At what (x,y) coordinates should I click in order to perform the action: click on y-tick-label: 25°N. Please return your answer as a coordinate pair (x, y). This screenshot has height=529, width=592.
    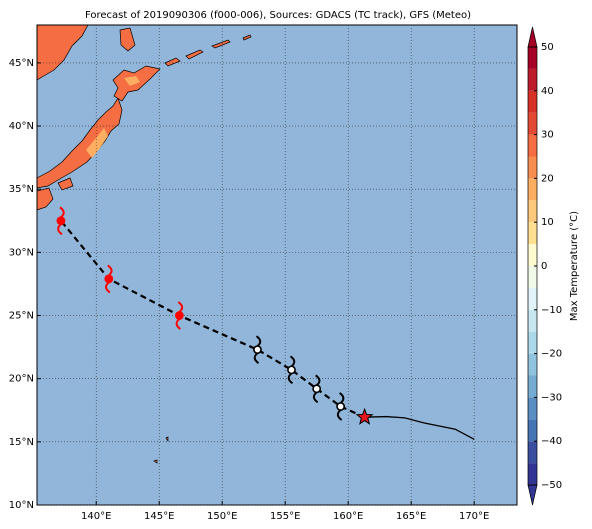
    Looking at the image, I should click on (21, 316).